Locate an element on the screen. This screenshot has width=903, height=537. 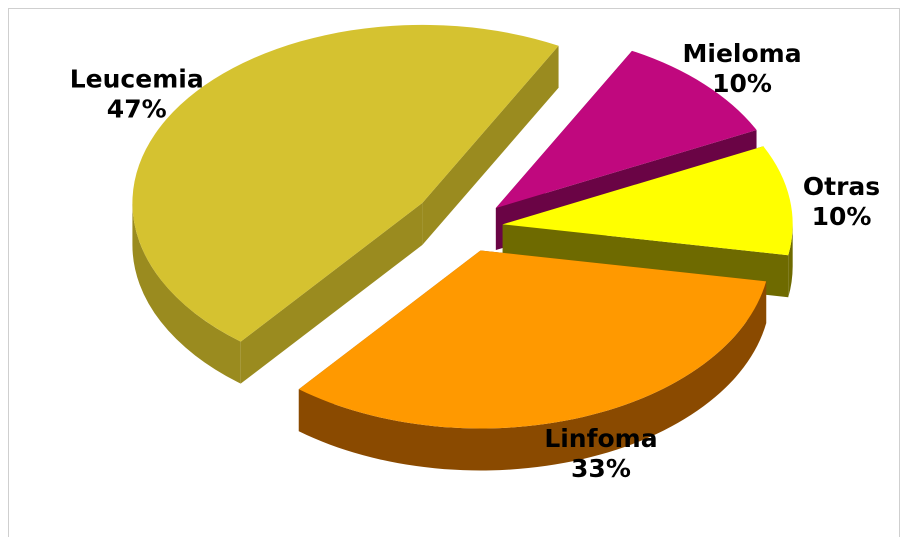
slice-label-mieloma: Mieloma 10% is located at coordinates (742, 68).